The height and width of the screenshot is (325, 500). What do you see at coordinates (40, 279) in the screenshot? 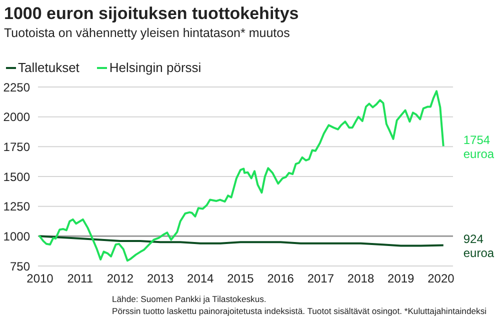
I see `x-tick-label: 2010` at bounding box center [40, 279].